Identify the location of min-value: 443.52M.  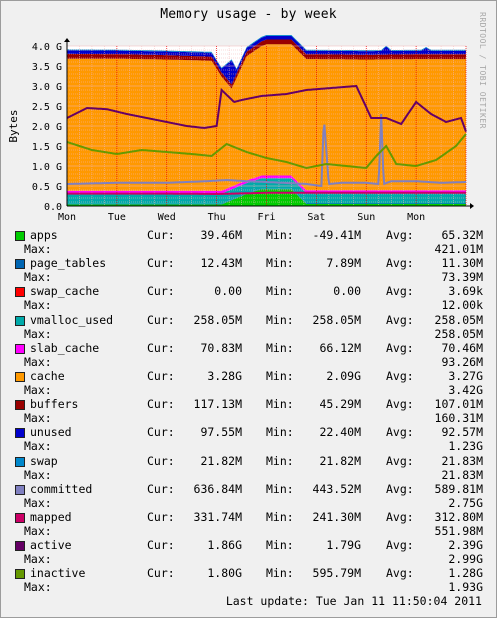
(336, 488).